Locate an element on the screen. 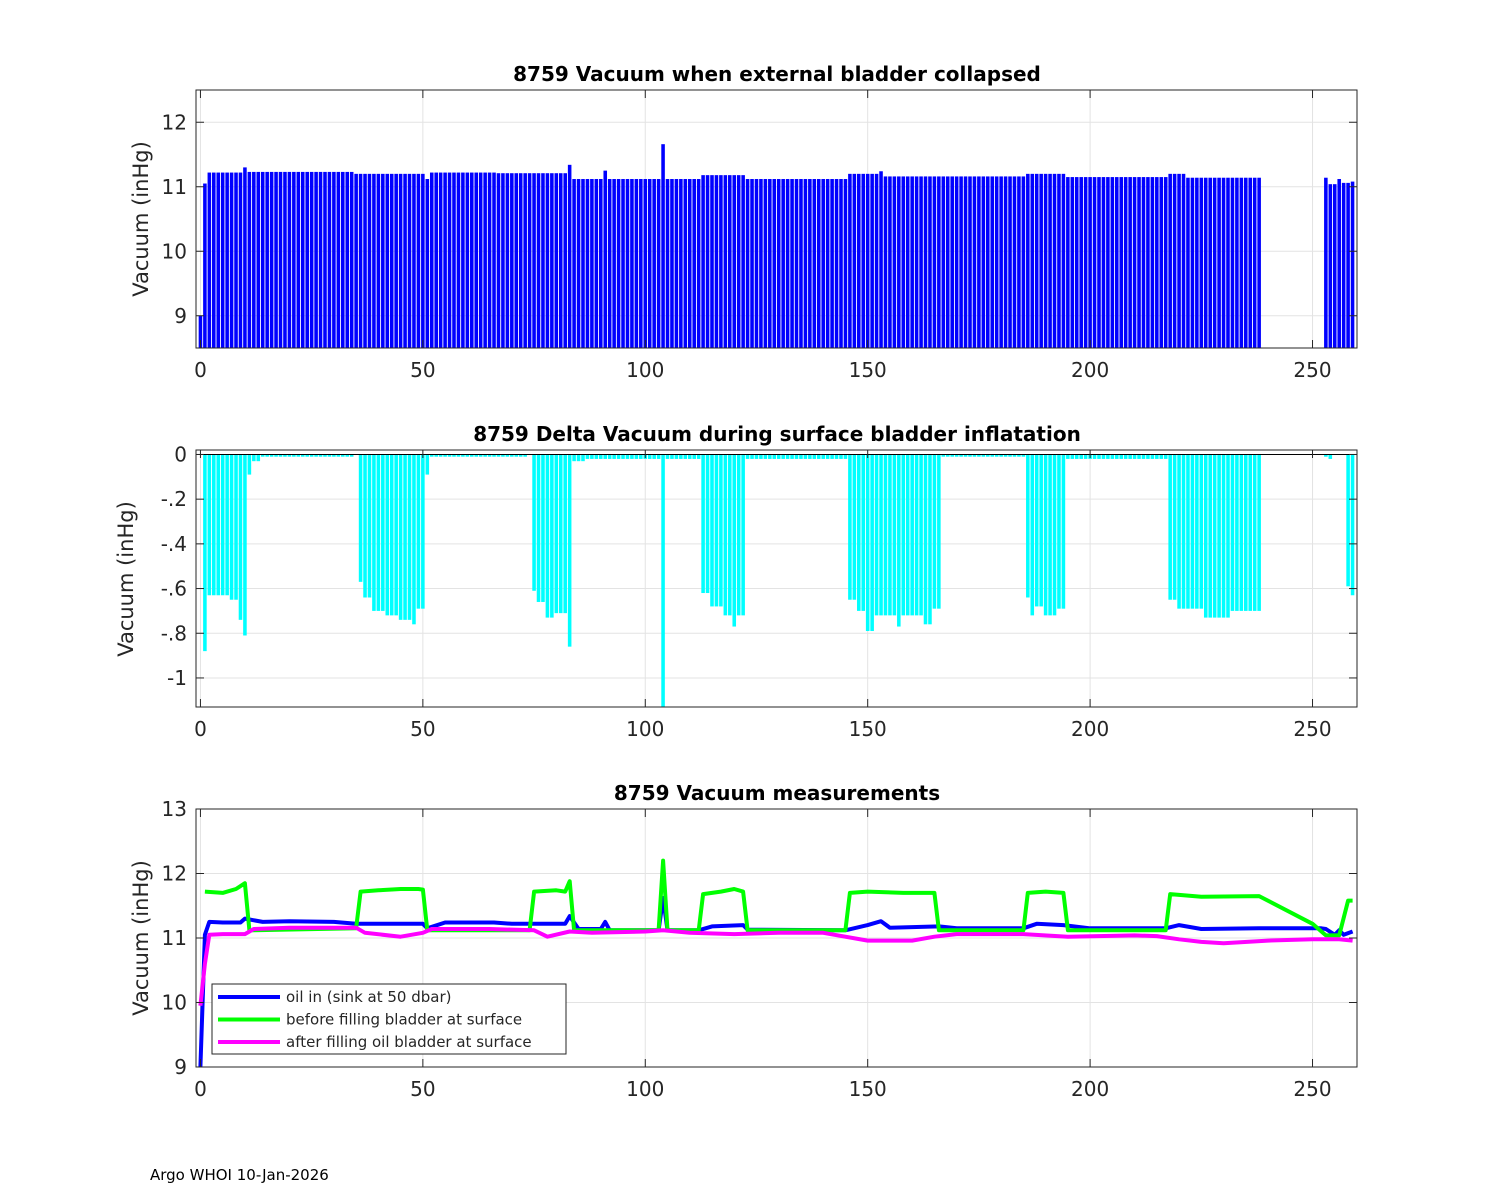  x-tick-label: 0 is located at coordinates (200, 729).